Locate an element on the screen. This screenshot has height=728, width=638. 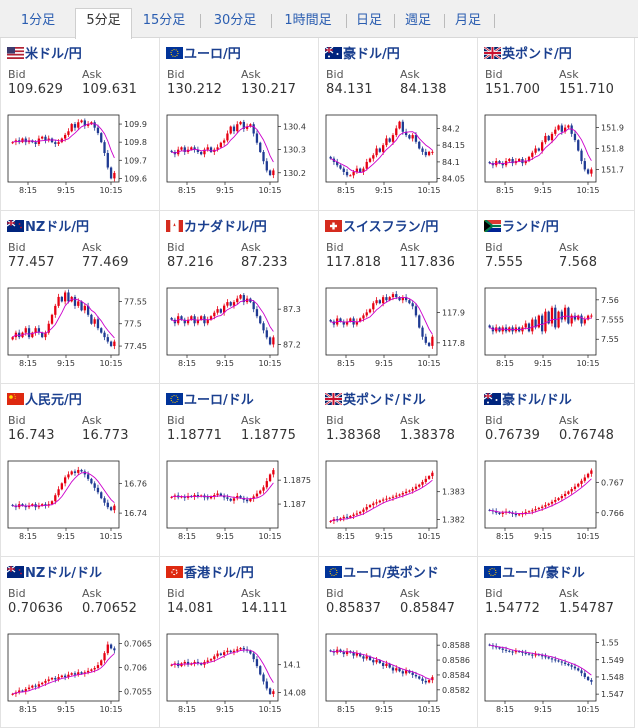
pair-name-link: NZドル/ドル is located at coordinates (55, 571).